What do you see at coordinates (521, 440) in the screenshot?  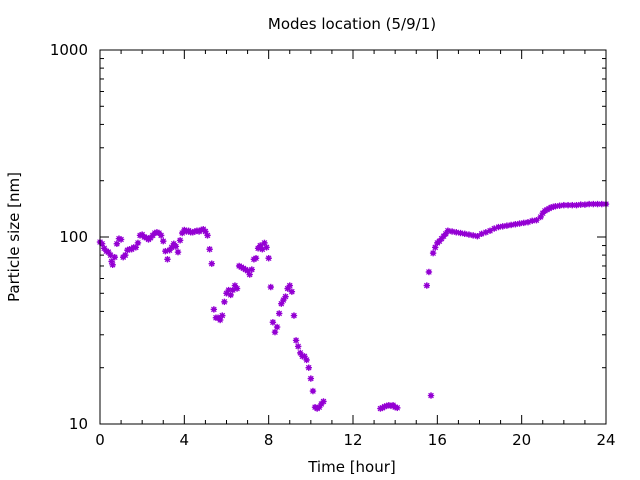 I see `x-tick-label: 20` at bounding box center [521, 440].